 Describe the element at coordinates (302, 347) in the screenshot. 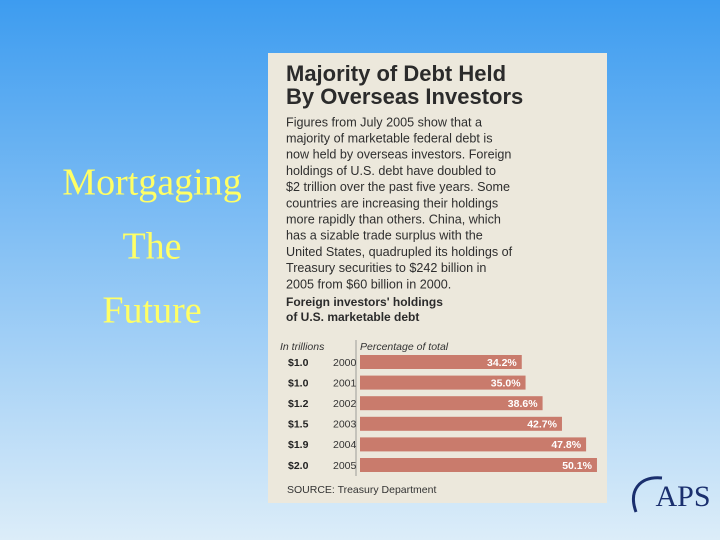

I see `amount-header: In trillions` at that location.